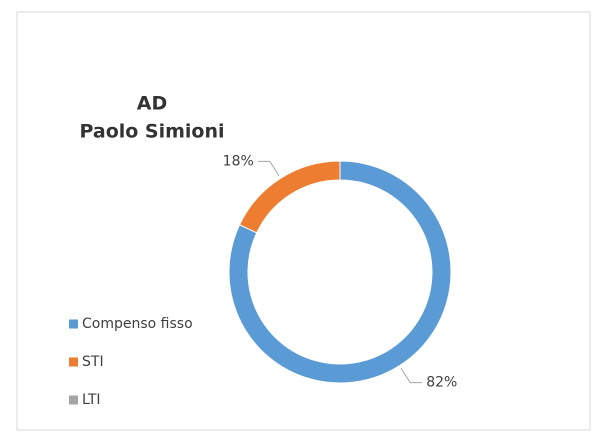  I want to click on chart-title: Paolo Simioni, so click(151, 132).